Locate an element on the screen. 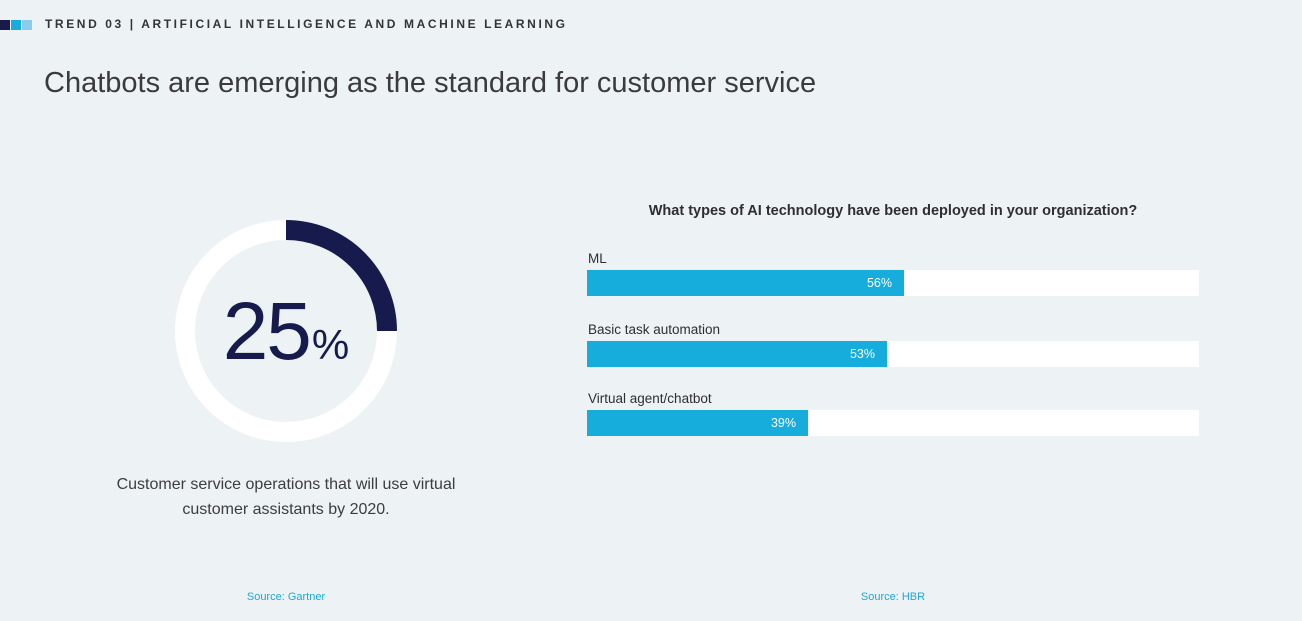  stat-value: 25% is located at coordinates (286, 332).